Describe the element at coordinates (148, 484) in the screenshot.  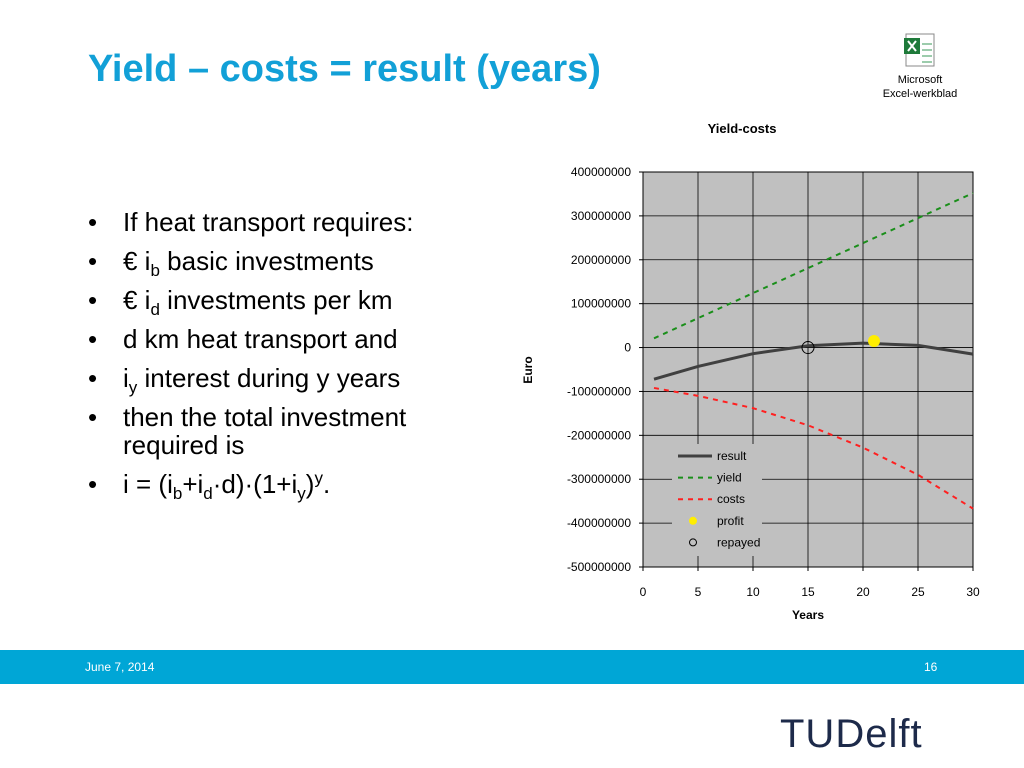
I see `bullet-text: i = (i` at that location.